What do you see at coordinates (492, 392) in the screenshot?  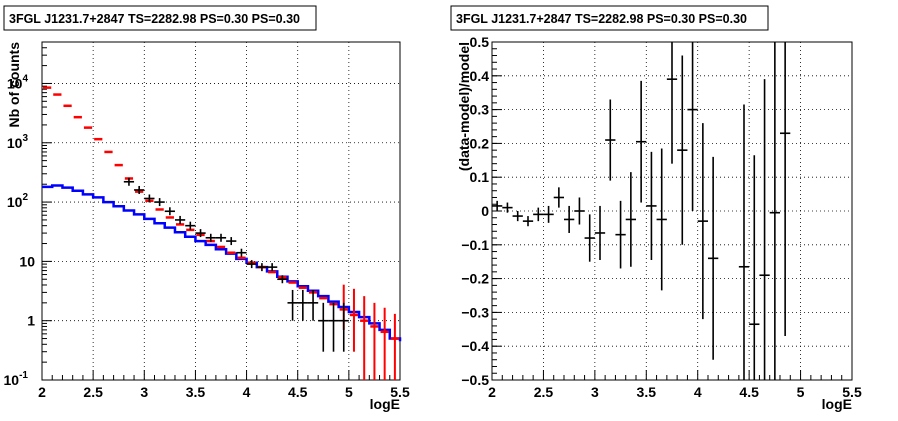 I see `residual-x-tick-label: 2` at bounding box center [492, 392].